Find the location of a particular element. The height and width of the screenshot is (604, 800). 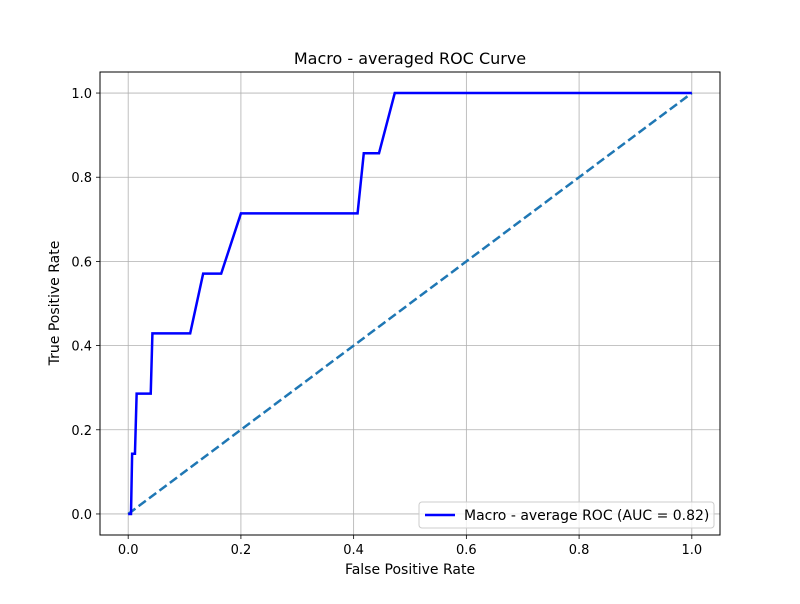

x-tick-label: 1.0 is located at coordinates (691, 550).